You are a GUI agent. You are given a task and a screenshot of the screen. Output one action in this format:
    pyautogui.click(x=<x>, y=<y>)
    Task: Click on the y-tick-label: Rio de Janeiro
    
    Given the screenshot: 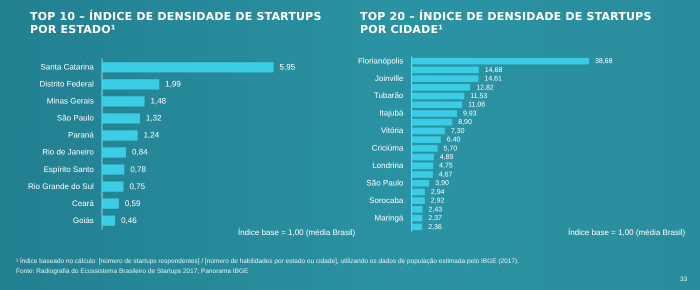 What is the action you would take?
    pyautogui.click(x=68, y=152)
    